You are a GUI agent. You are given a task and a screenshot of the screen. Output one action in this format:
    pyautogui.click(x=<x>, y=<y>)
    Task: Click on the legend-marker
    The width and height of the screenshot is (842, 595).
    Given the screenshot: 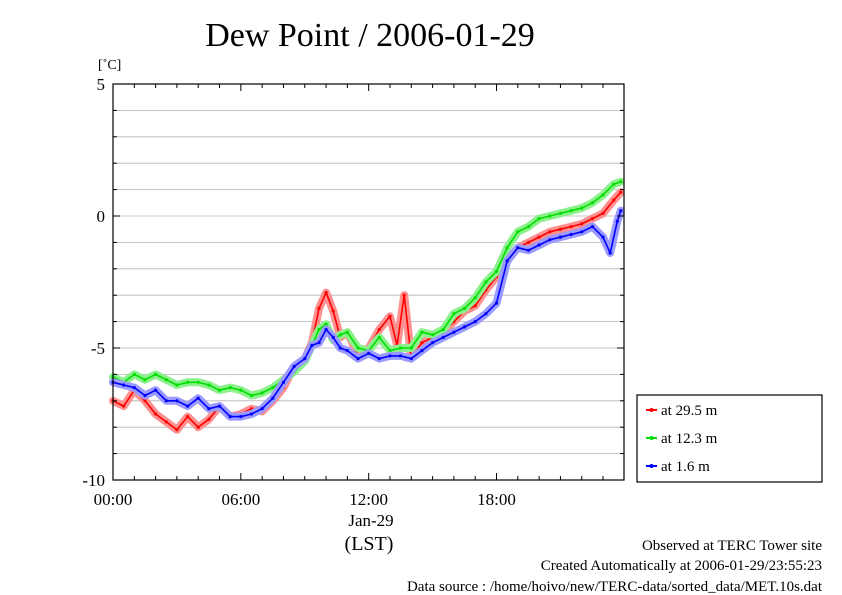 What is the action you would take?
    pyautogui.click(x=651, y=466)
    